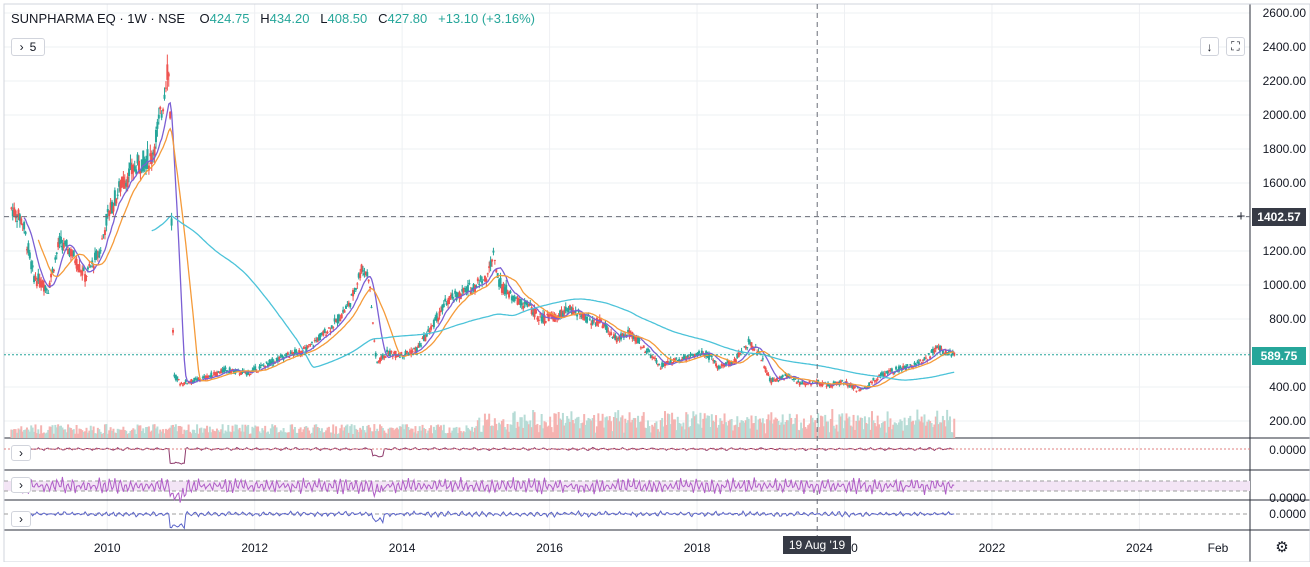  What do you see at coordinates (21, 485) in the screenshot?
I see `pane2-expand-button: ›` at bounding box center [21, 485].